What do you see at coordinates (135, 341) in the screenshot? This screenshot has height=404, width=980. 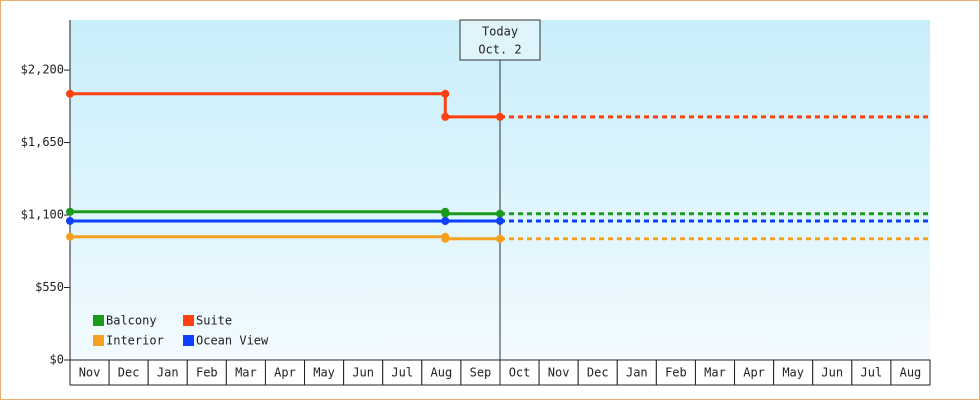 I see `legend-label: Interior` at bounding box center [135, 341].